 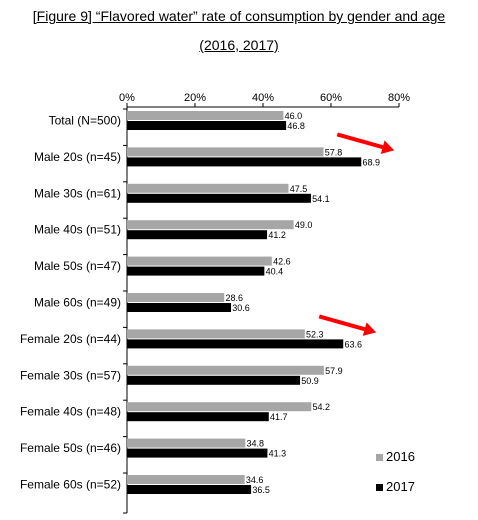 I want to click on data-label-2016: 47.5, so click(x=299, y=189).